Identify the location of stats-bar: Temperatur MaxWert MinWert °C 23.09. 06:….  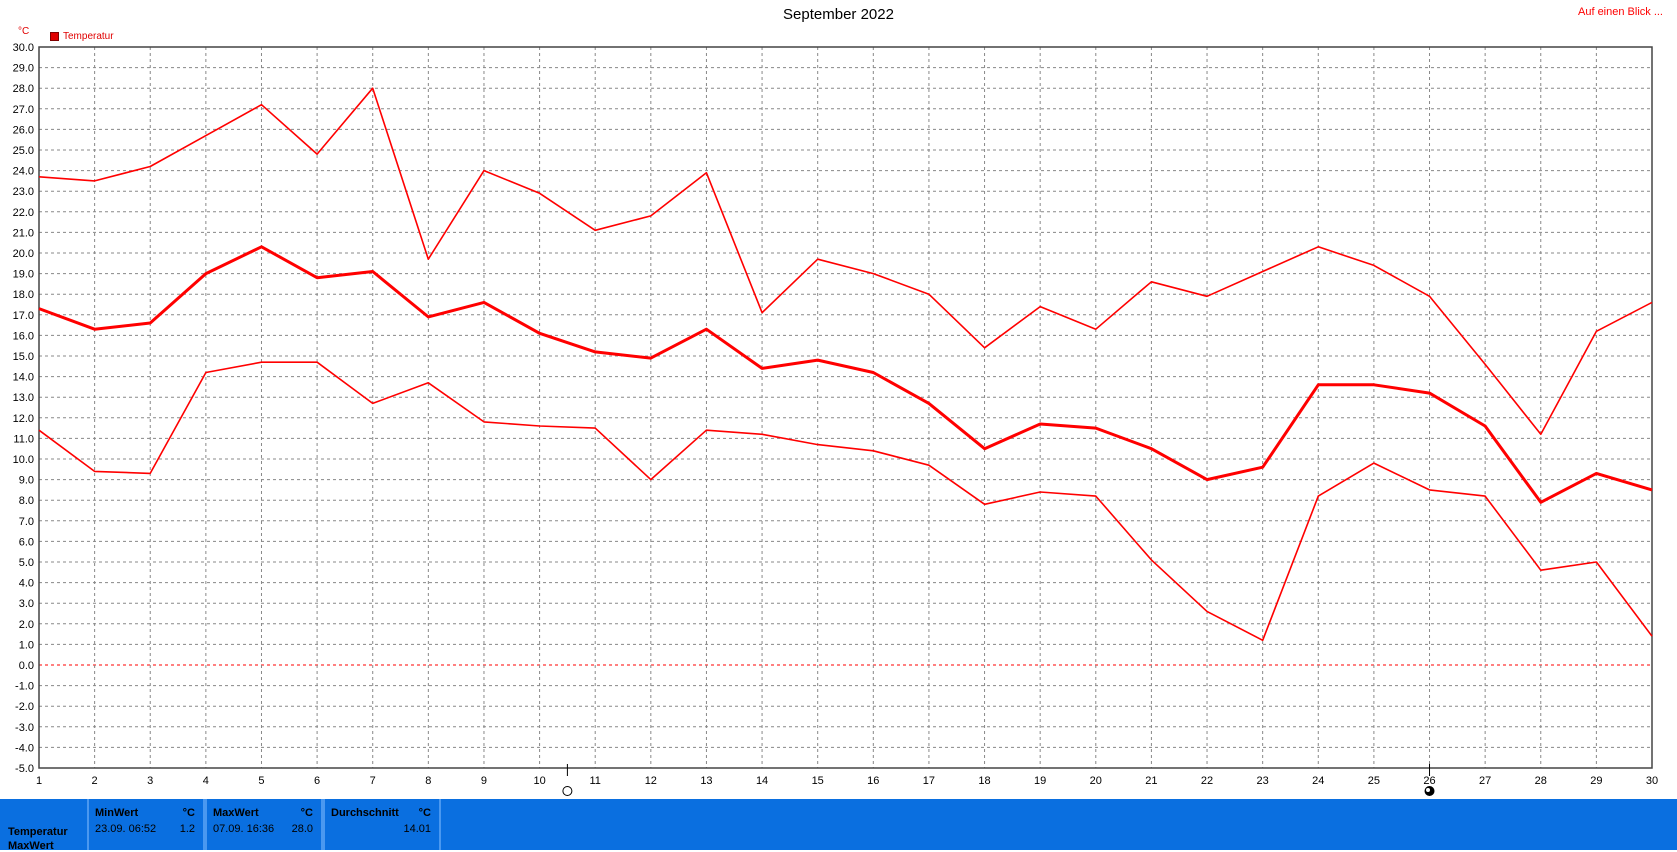
(838, 825).